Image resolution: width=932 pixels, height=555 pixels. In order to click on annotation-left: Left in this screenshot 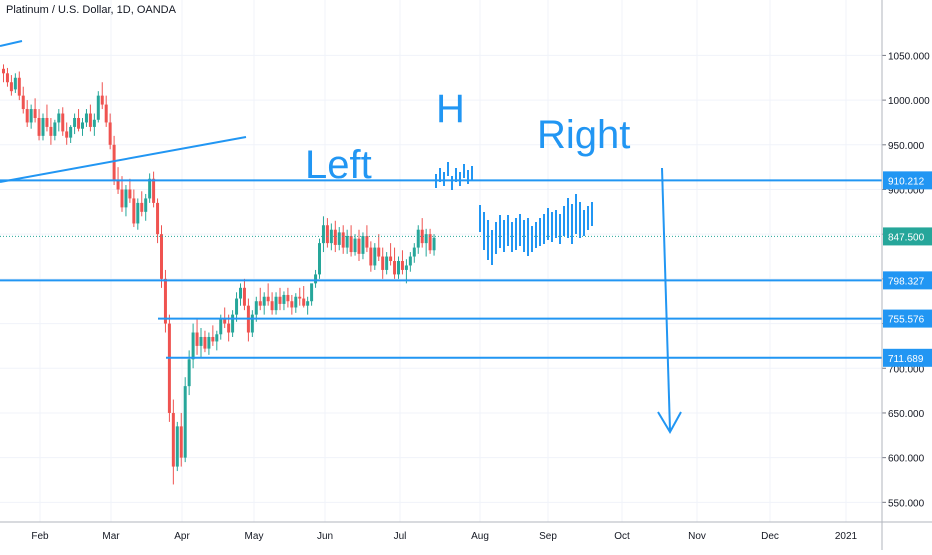, I will do `click(338, 165)`.